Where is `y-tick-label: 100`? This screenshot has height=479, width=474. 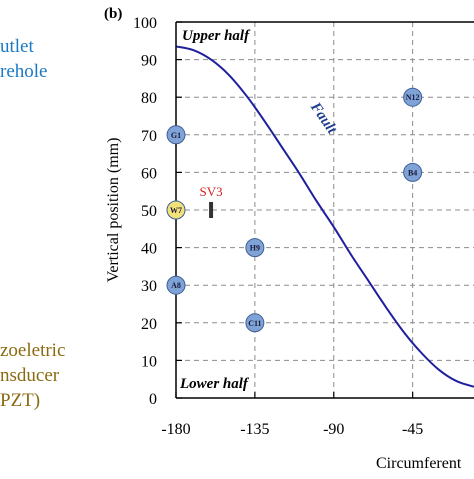
y-tick-label: 100 is located at coordinates (145, 23).